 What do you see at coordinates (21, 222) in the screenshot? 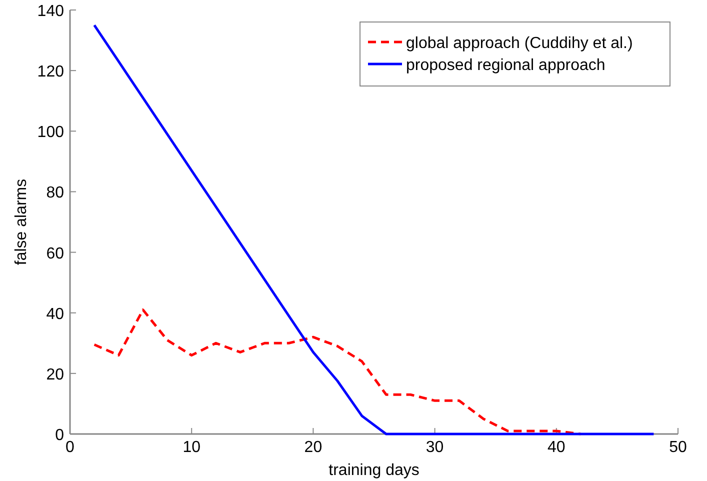
I see `y-axis-title: false alarms` at bounding box center [21, 222].